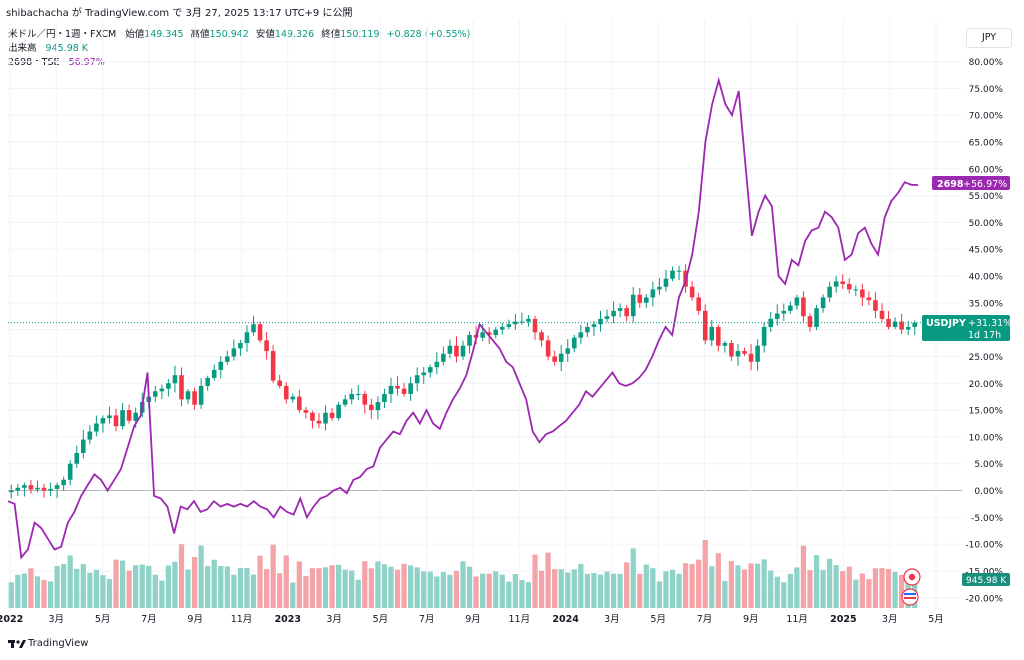  I want to click on y-tick-label: -5.00%, so click(987, 519).